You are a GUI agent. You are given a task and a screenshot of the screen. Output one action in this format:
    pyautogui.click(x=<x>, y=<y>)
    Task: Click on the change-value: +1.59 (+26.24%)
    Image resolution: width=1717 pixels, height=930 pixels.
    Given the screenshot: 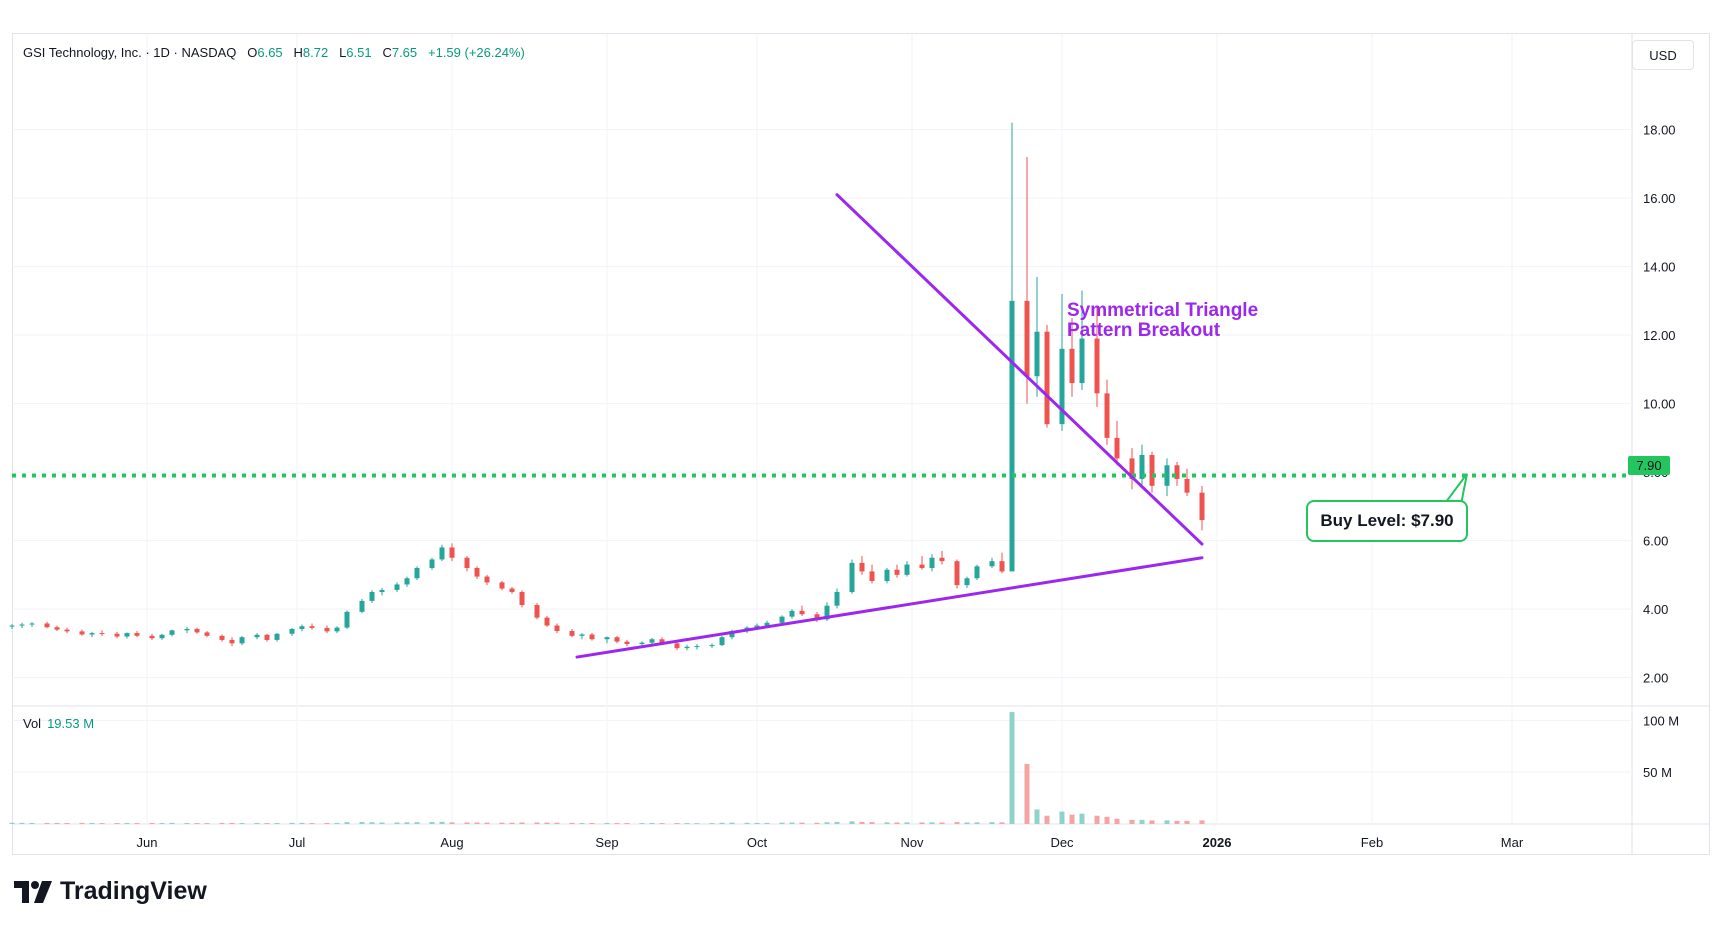 What is the action you would take?
    pyautogui.click(x=476, y=52)
    